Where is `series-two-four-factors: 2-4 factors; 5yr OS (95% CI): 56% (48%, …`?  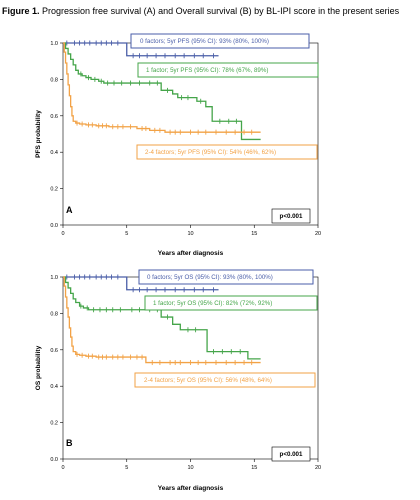
series-two-four-factors: 2-4 factors; 5yr OS (95% CI): 56% (48%, … is located at coordinates (189, 332).